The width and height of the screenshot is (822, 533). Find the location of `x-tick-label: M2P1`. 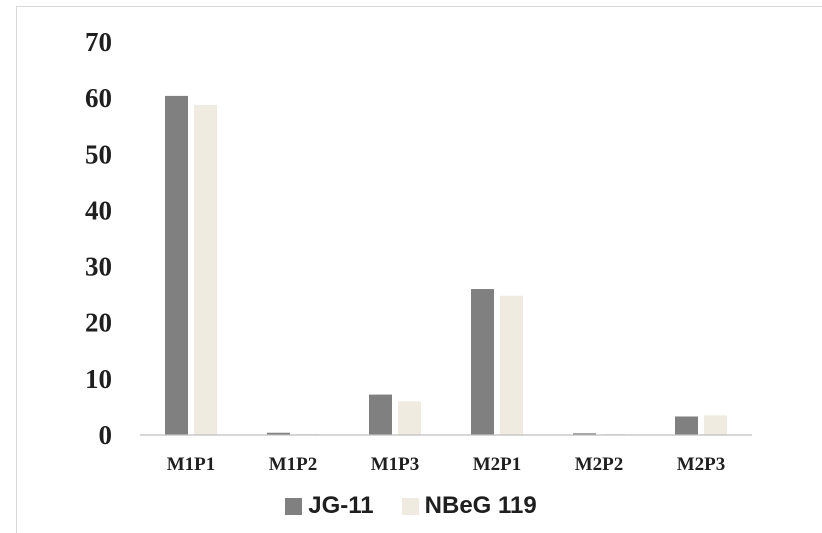

x-tick-label: M2P1 is located at coordinates (497, 464).